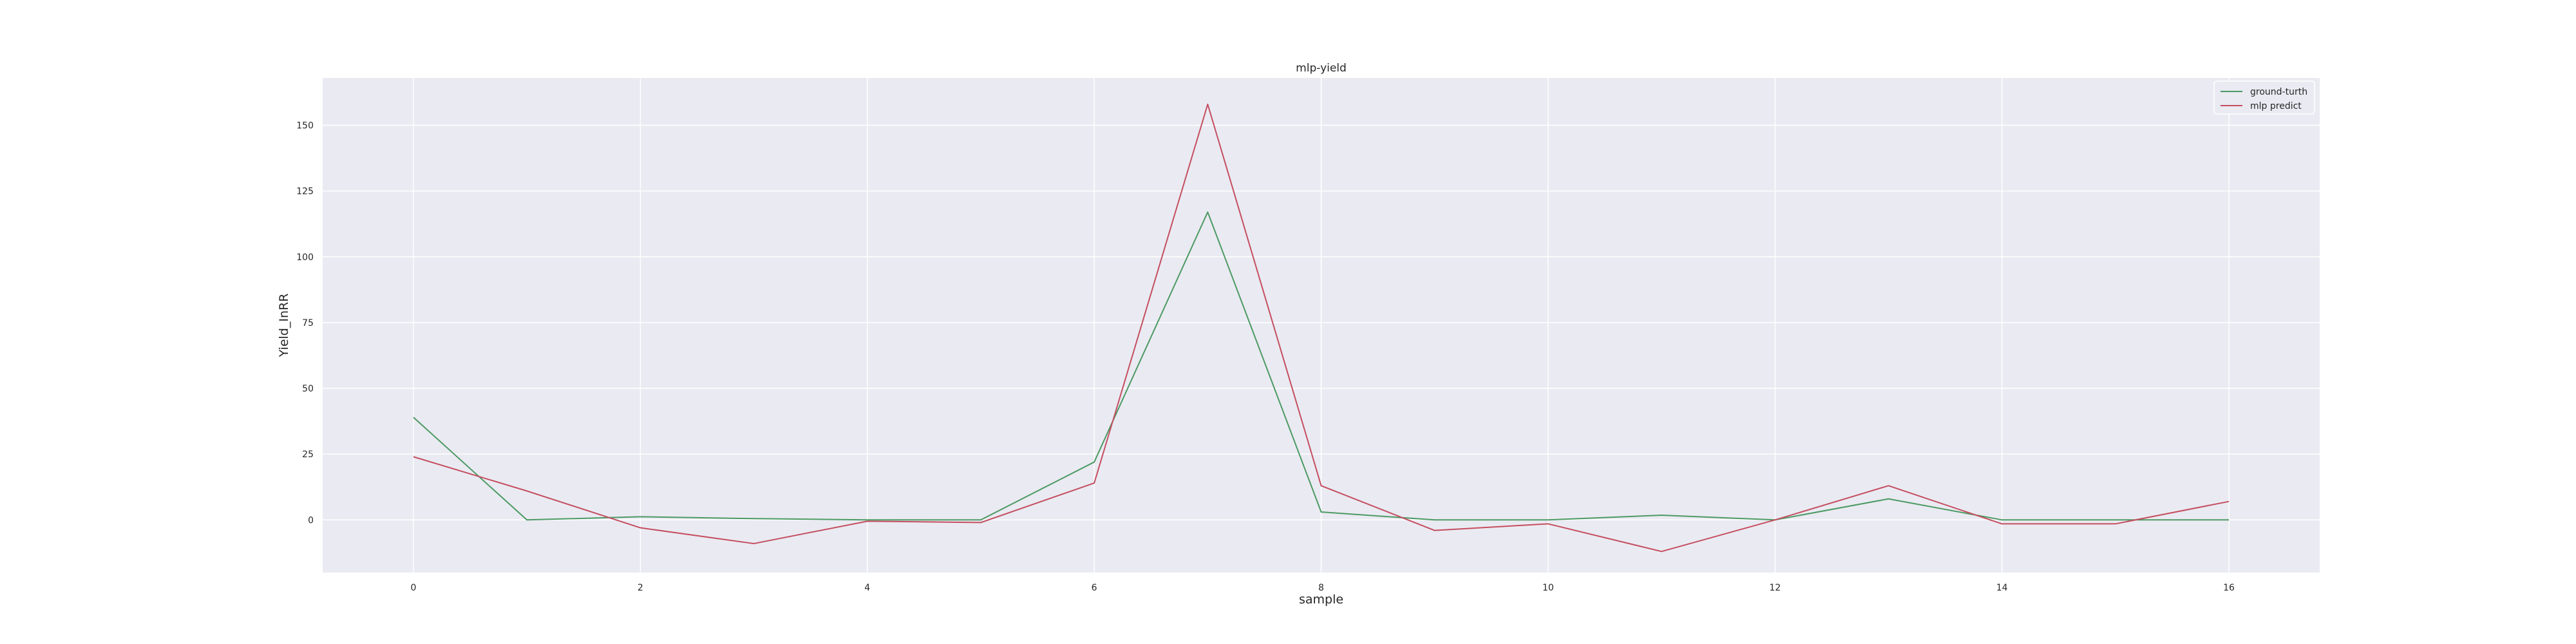 The height and width of the screenshot is (644, 2576). I want to click on x-tick-label: 12, so click(1775, 588).